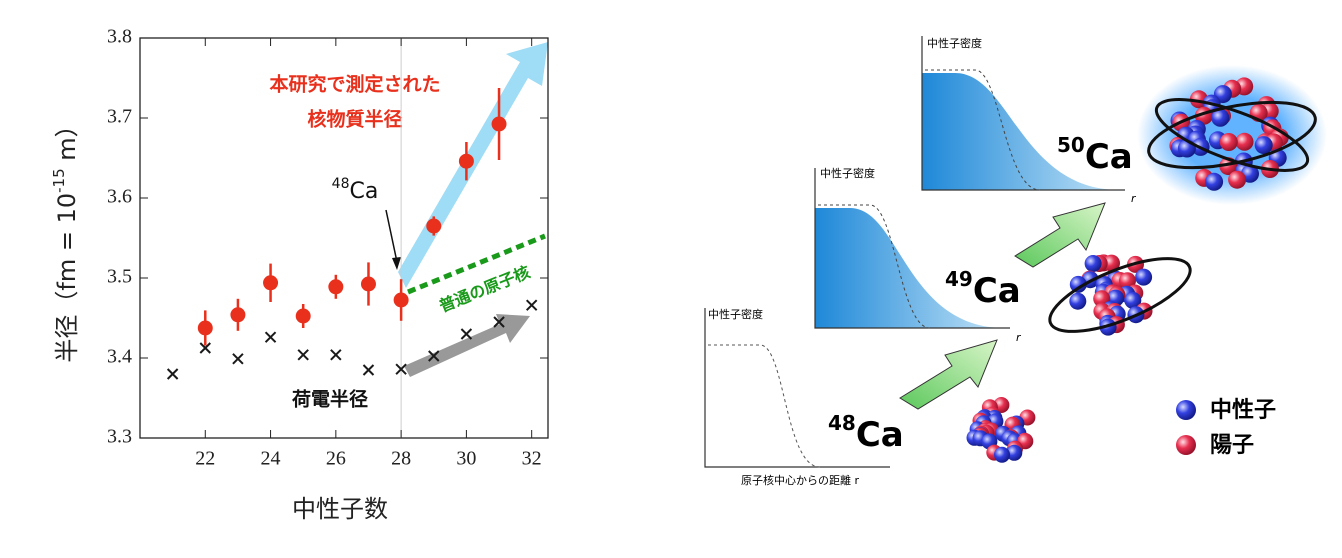 Image resolution: width=1342 pixels, height=558 pixels. What do you see at coordinates (205, 459) in the screenshot?
I see `x-tick-label: 22` at bounding box center [205, 459].